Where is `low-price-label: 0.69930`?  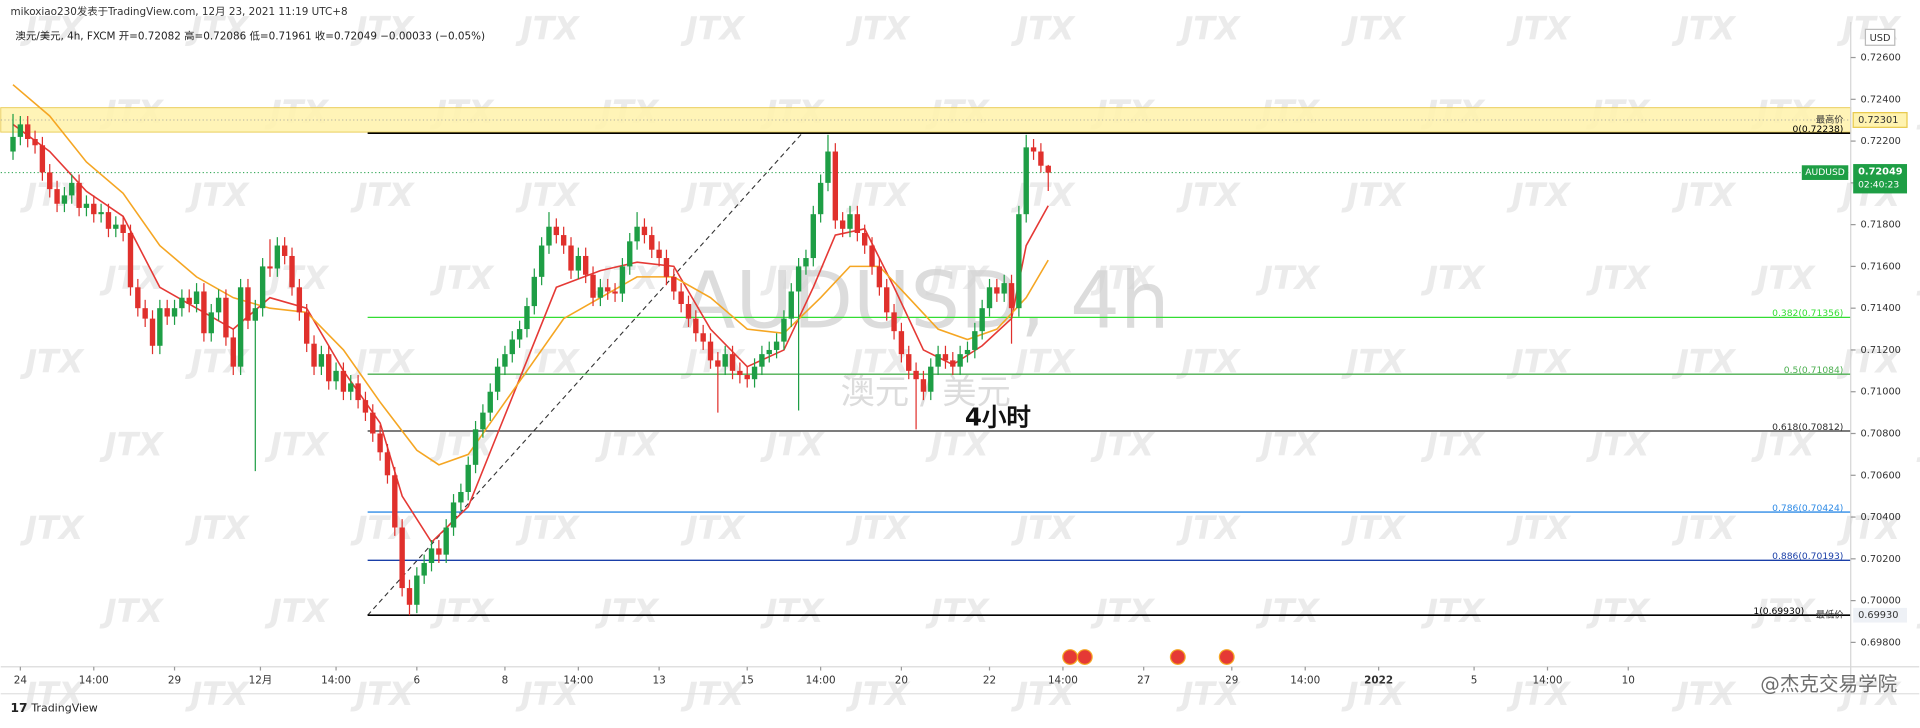
low-price-label: 0.69930 is located at coordinates (1878, 615).